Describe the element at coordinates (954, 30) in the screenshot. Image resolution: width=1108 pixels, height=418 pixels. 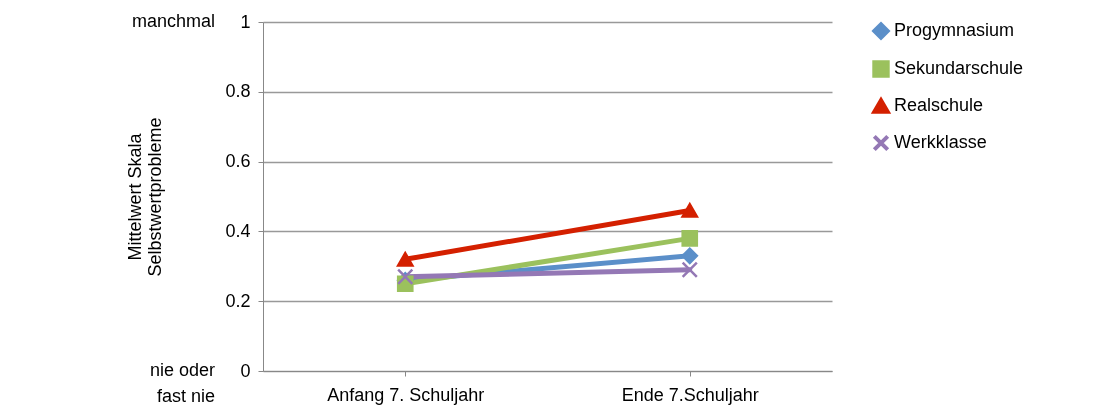
I see `legend-label: Progymnasium` at that location.